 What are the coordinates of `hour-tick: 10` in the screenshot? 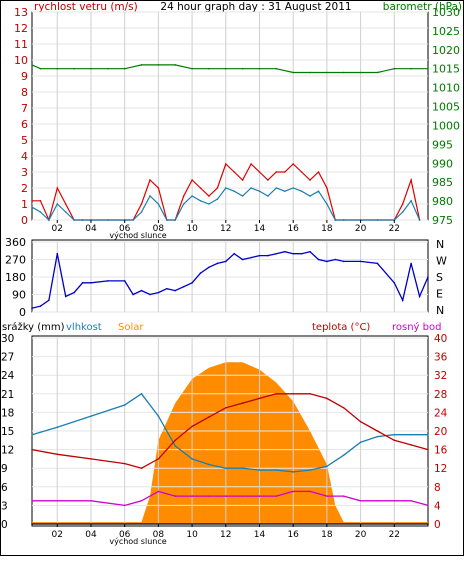 It's located at (192, 229).